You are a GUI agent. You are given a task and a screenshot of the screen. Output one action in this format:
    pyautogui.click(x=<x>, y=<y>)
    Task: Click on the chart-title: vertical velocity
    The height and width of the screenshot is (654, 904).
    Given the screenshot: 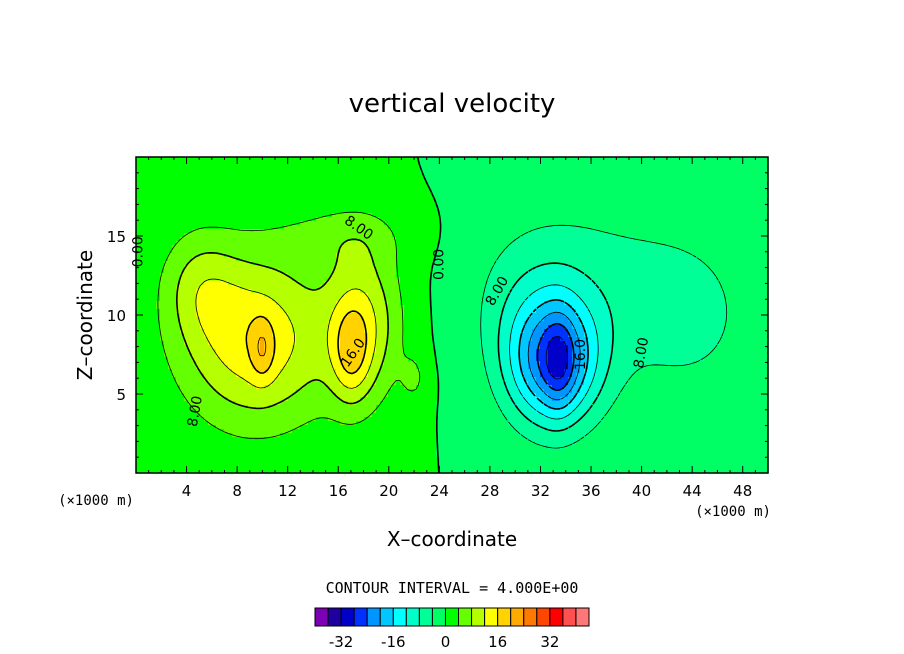 What is the action you would take?
    pyautogui.click(x=452, y=104)
    